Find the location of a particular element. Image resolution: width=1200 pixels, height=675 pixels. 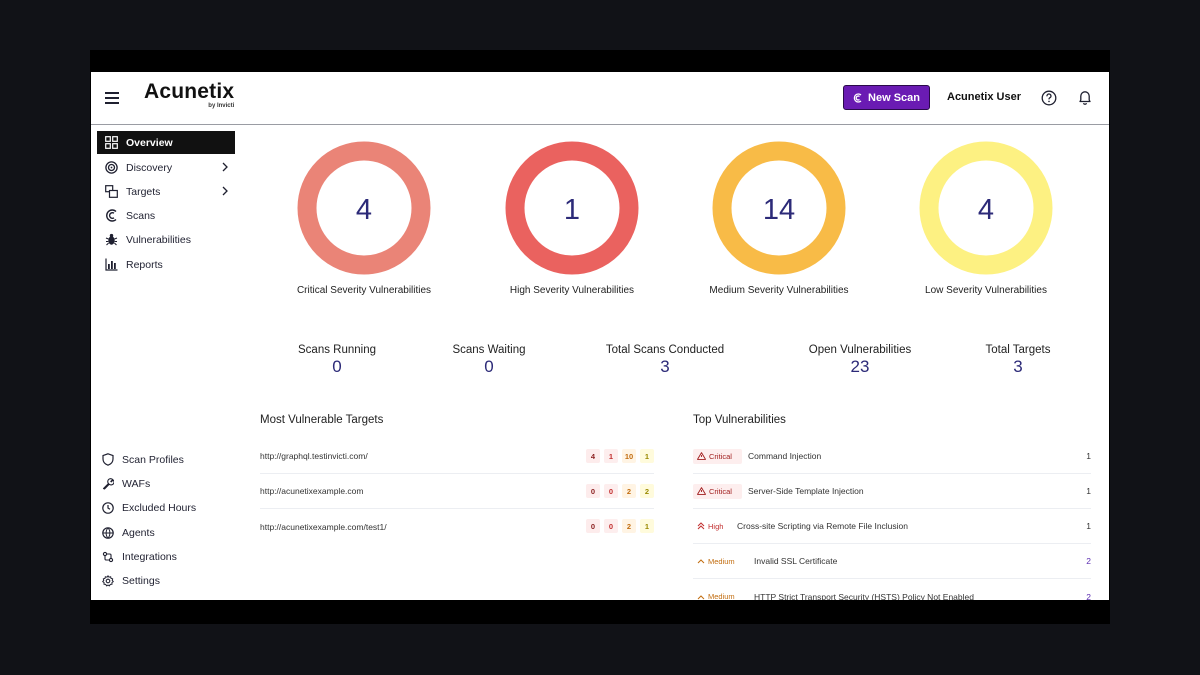

donut-chart: 4 is located at coordinates (364, 208).